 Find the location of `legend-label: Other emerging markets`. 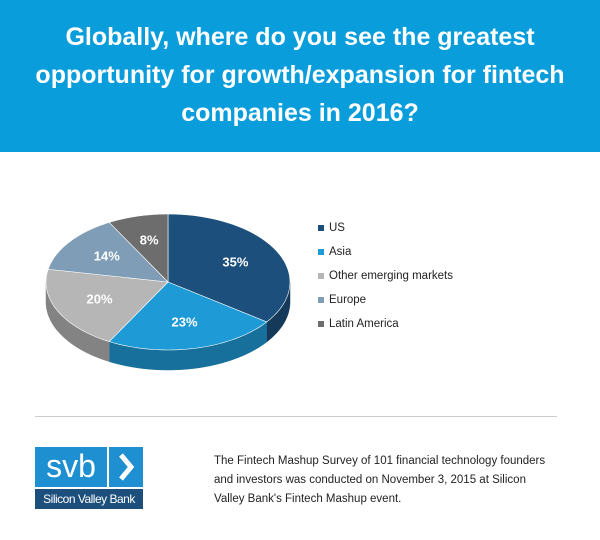

legend-label: Other emerging markets is located at coordinates (391, 276).